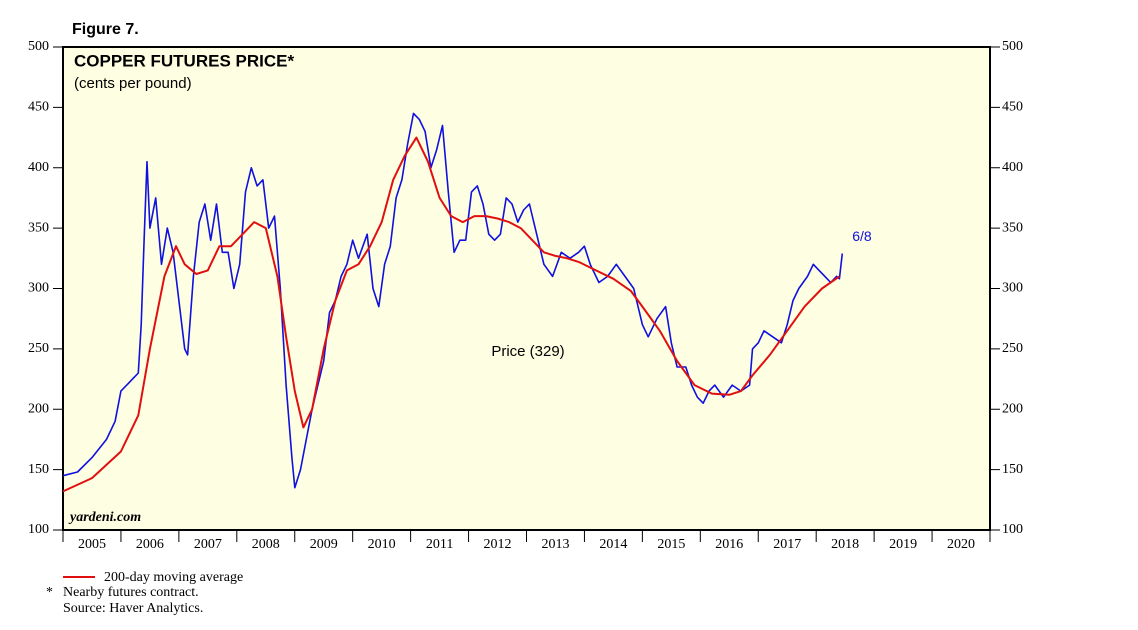 Image resolution: width=1138 pixels, height=630 pixels. Describe the element at coordinates (324, 544) in the screenshot. I see `x-tick-label: 2009` at that location.